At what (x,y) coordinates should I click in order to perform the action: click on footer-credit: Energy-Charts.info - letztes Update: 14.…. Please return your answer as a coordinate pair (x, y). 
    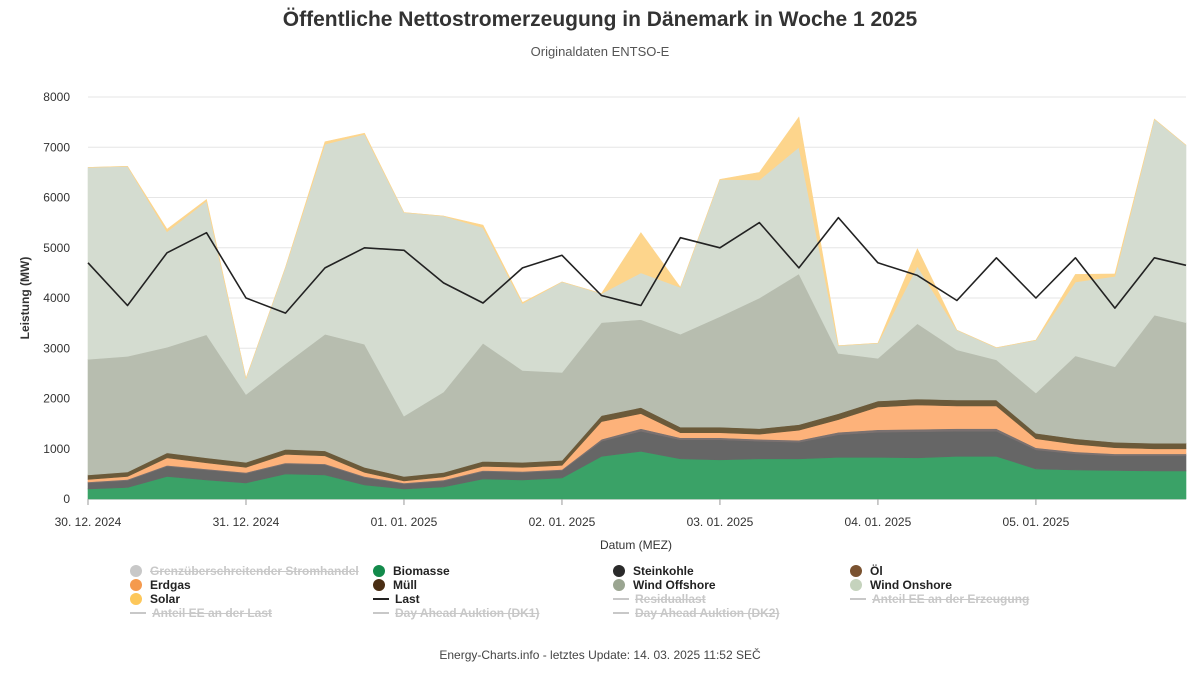
    Looking at the image, I should click on (600, 655).